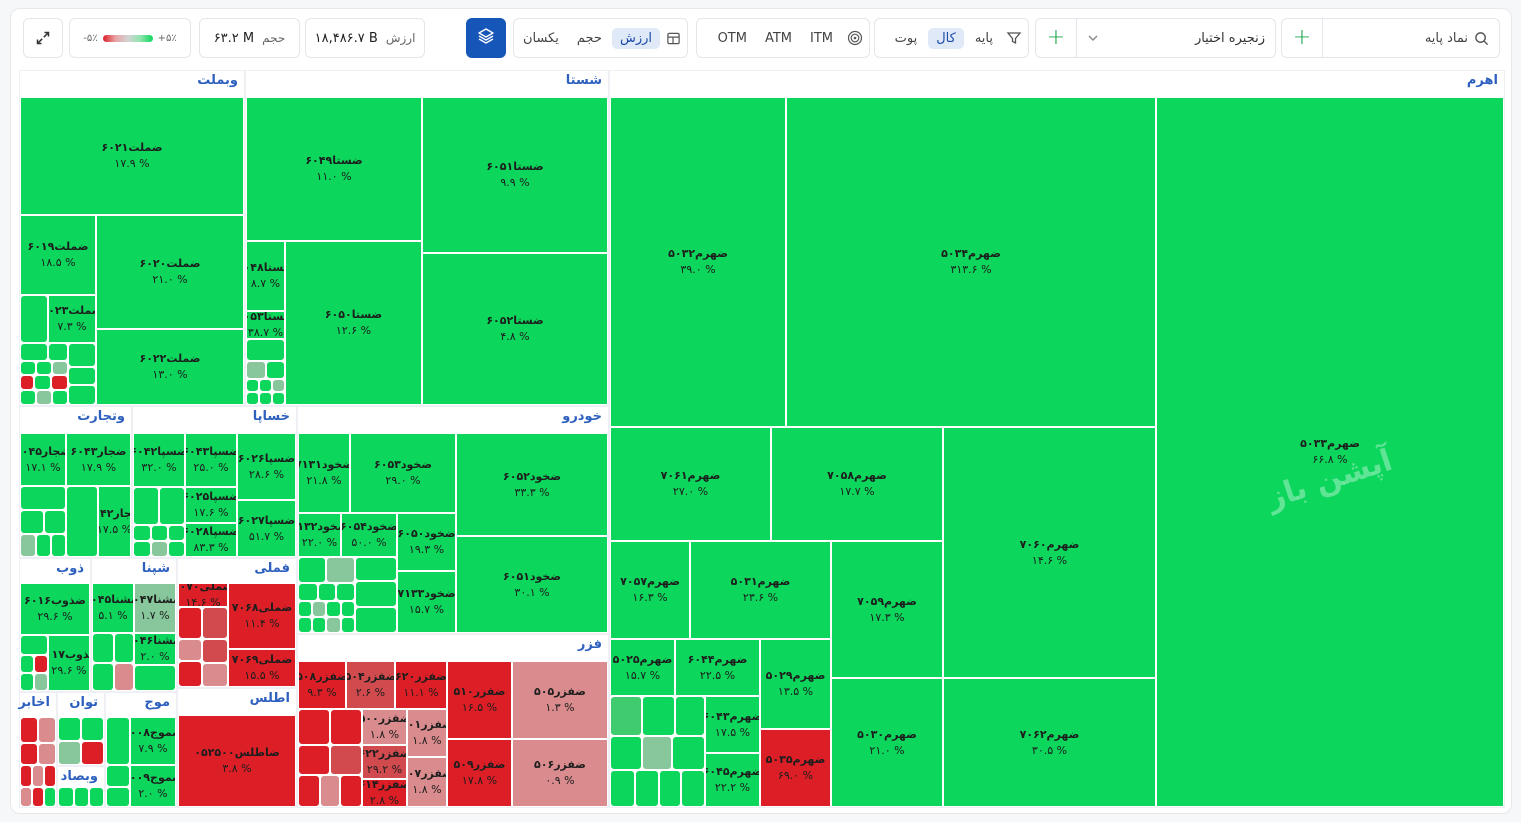 The width and height of the screenshot is (1521, 822). What do you see at coordinates (237, 761) in the screenshot?
I see `option-tile: ضاطلس۰۵۲۵۰۰ ۳.۸ %` at bounding box center [237, 761].